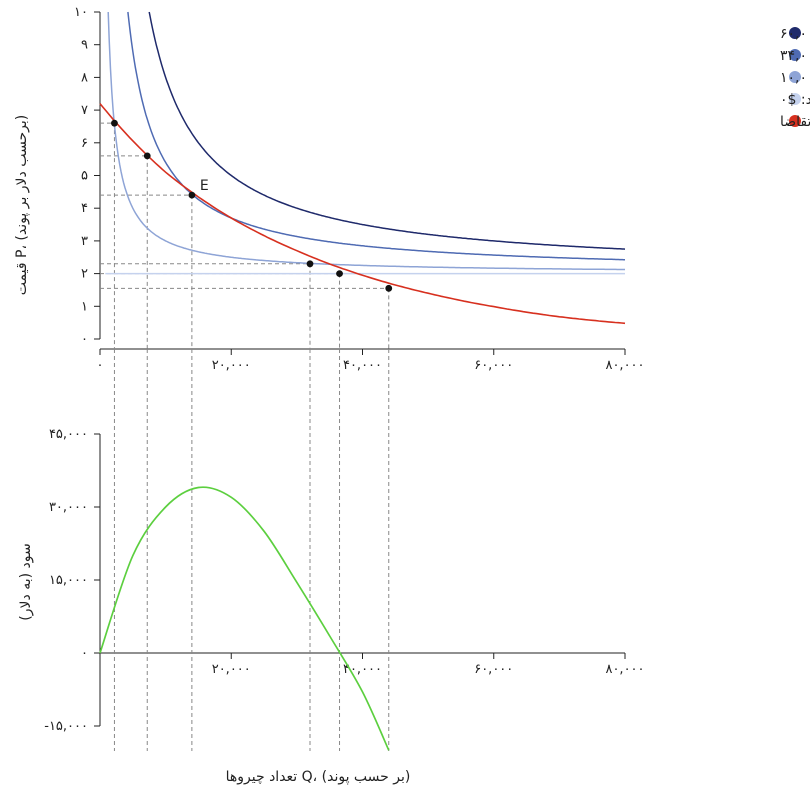 The image size is (810, 793). Describe the element at coordinates (84, 45) in the screenshot. I see `top-y-tick-label: ۹` at that location.